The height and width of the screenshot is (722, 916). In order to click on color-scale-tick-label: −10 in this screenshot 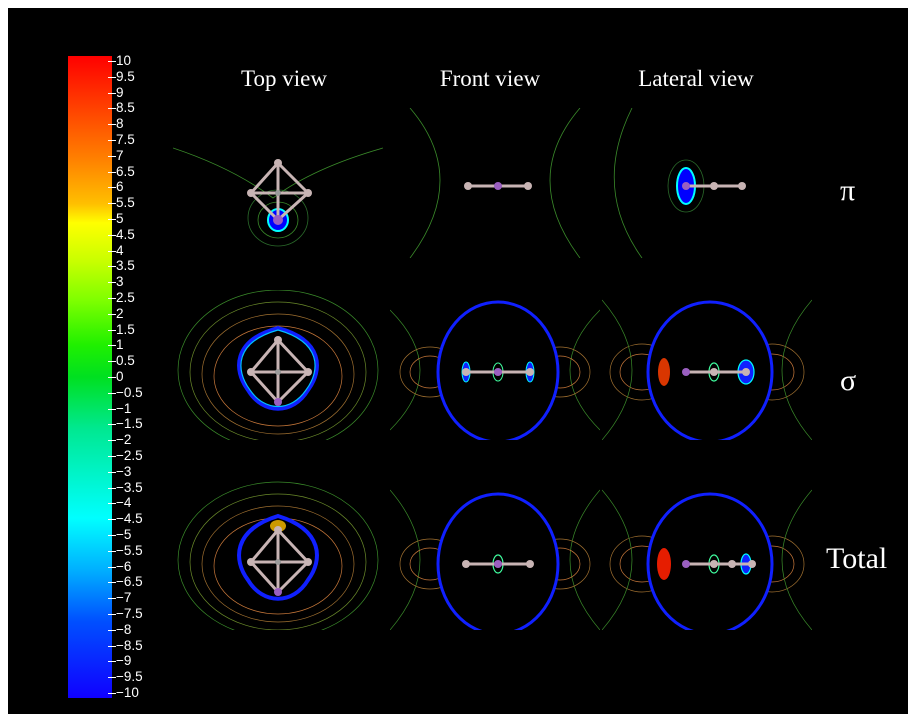, I will do `click(127, 692)`.